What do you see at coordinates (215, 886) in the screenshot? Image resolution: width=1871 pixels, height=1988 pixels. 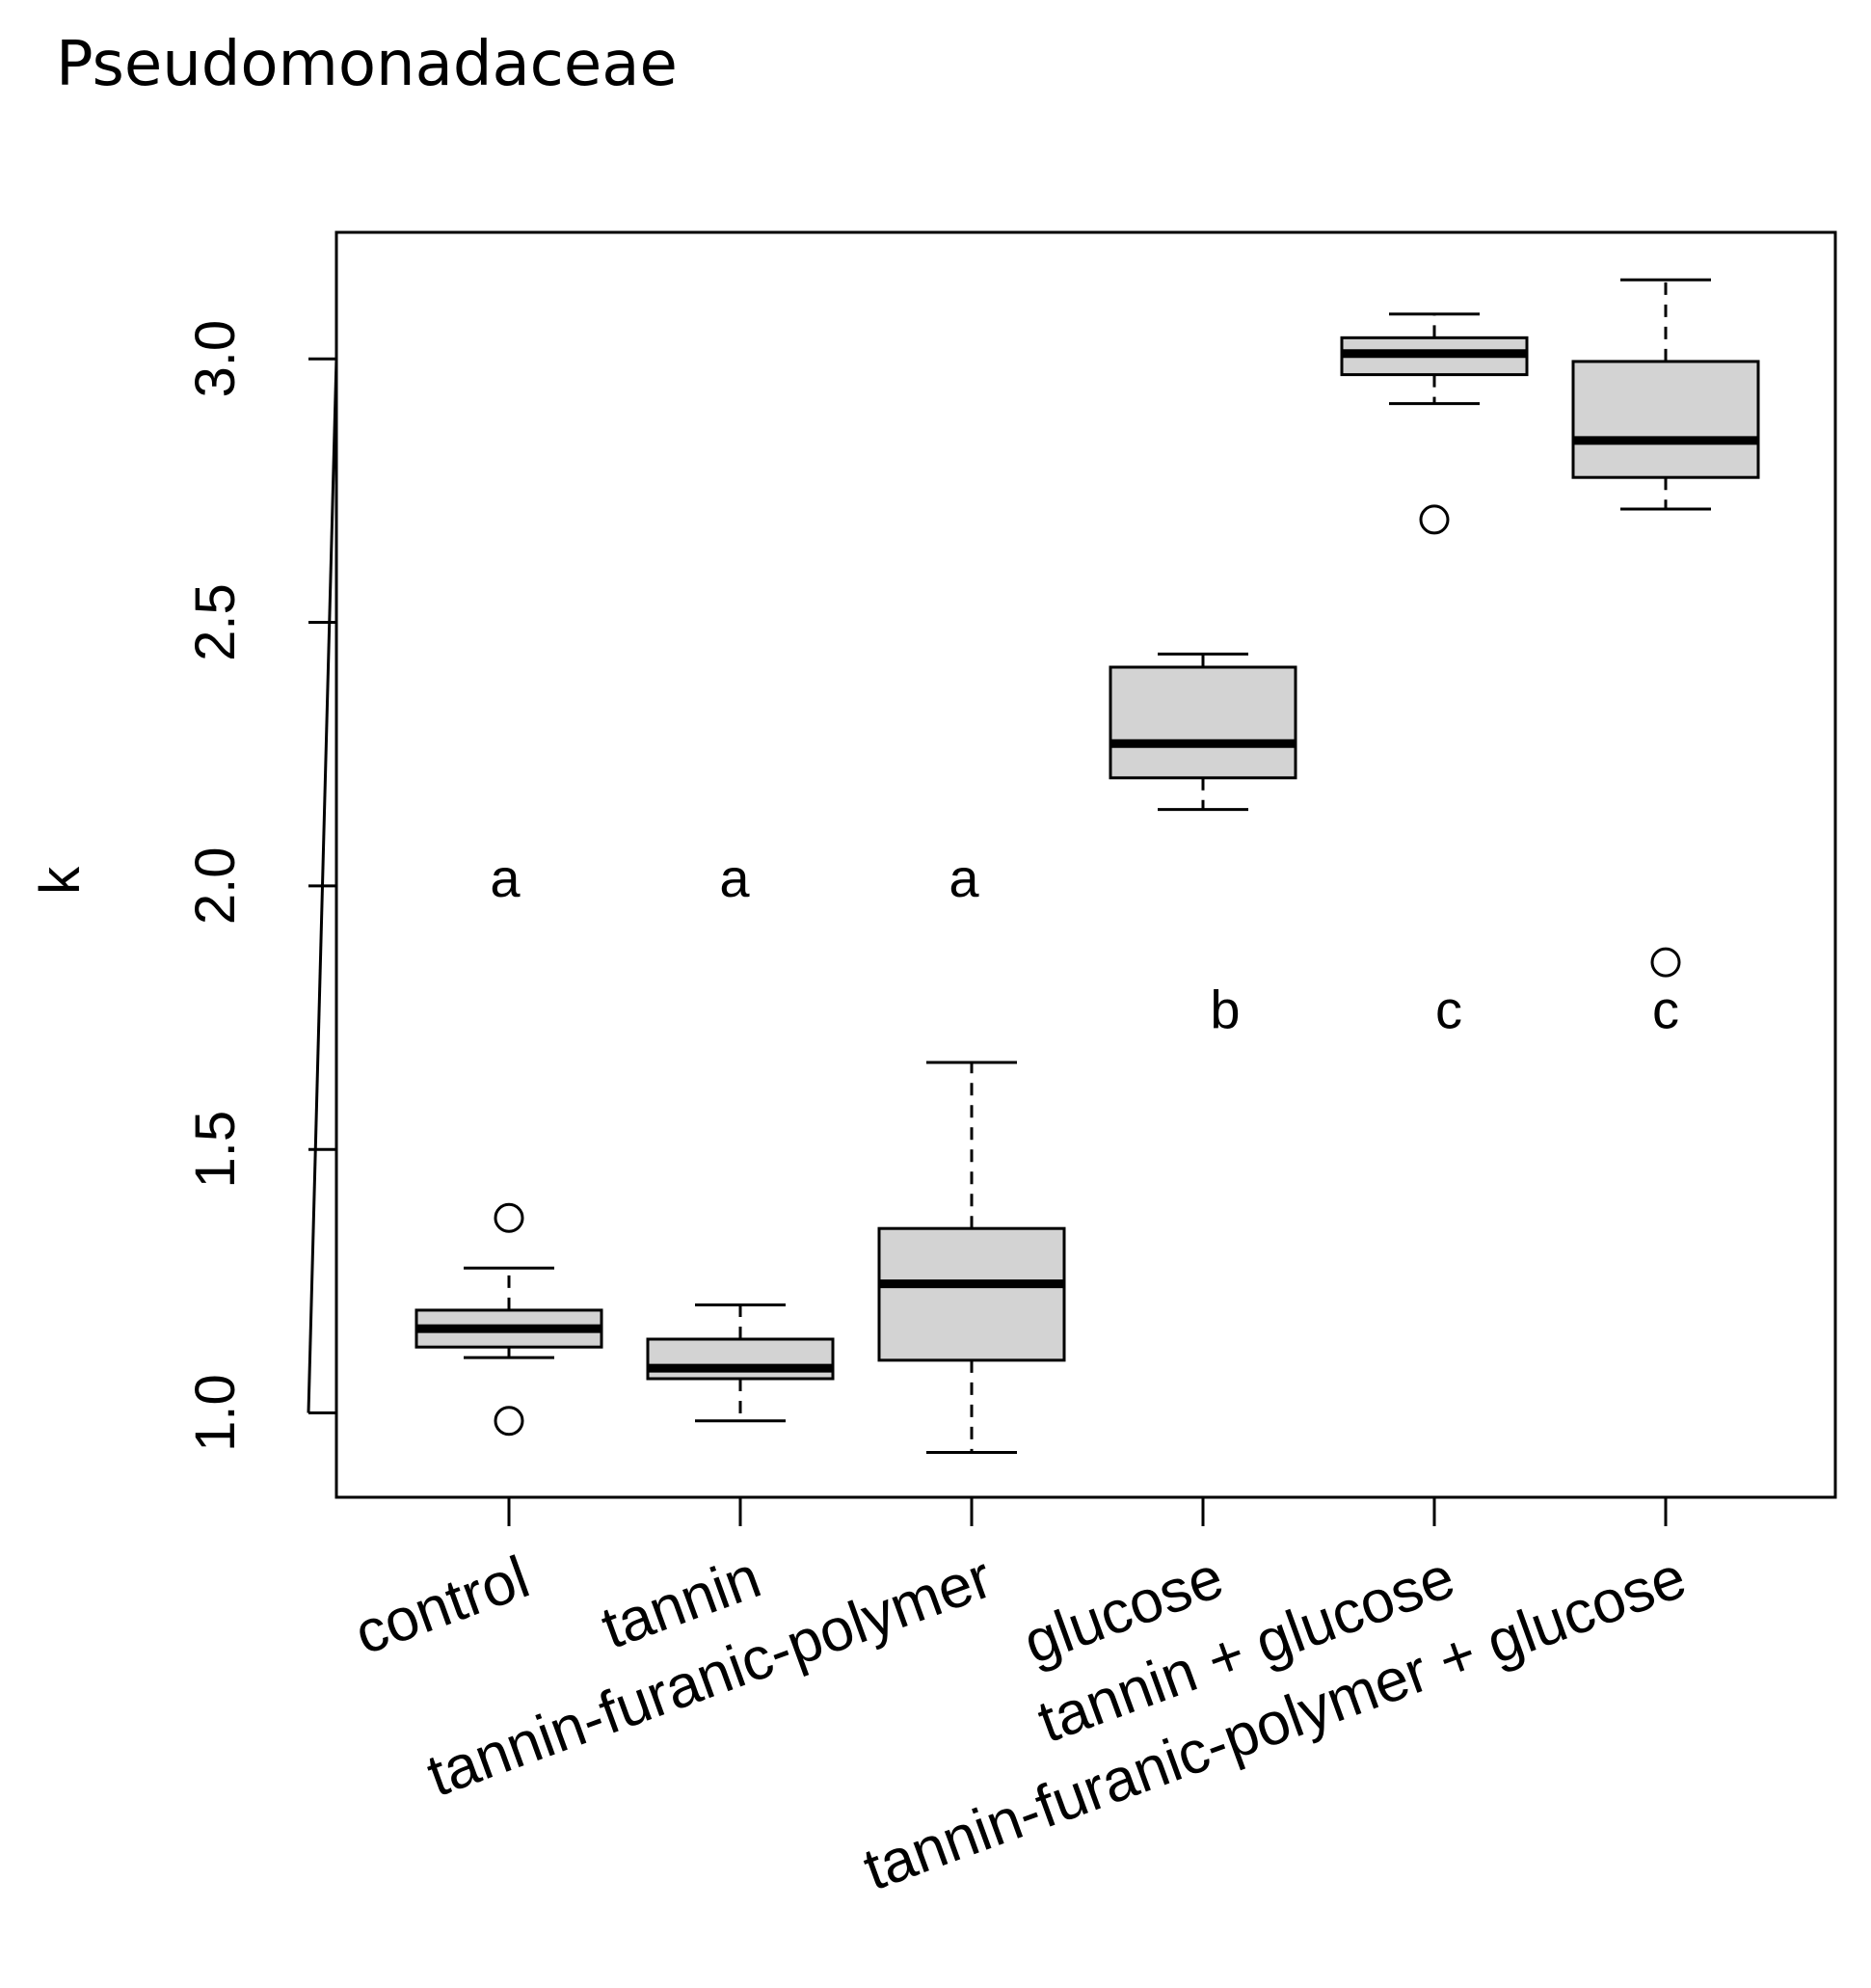 I see `y-tick-label: 2.0` at bounding box center [215, 886].